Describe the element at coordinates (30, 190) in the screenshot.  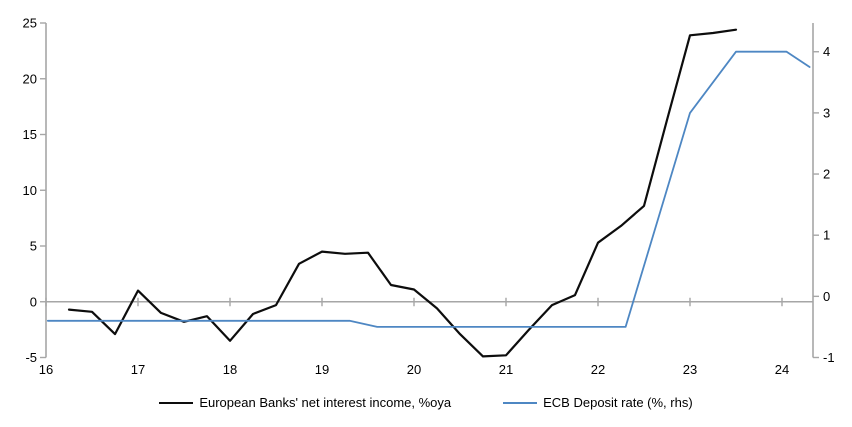
I see `left-axis-tick-label: 10` at that location.